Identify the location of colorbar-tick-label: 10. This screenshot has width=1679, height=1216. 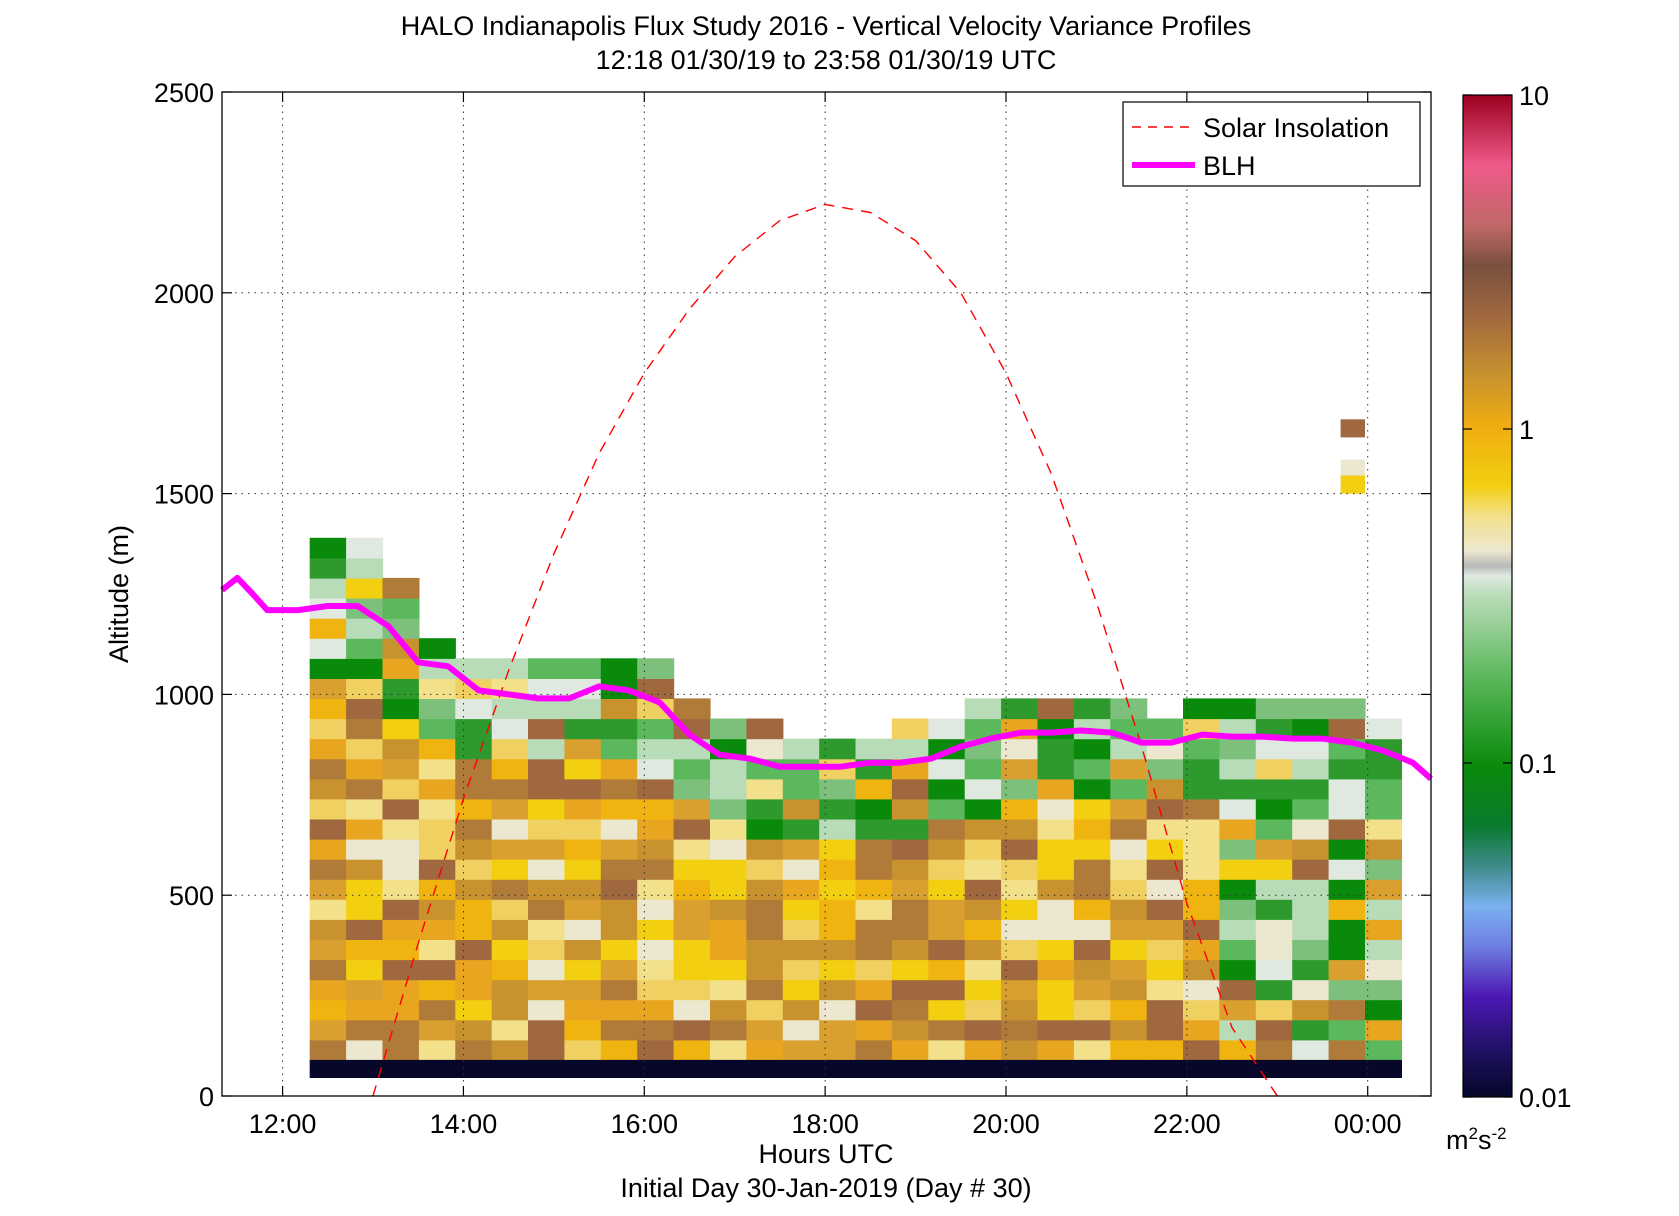
(1534, 96).